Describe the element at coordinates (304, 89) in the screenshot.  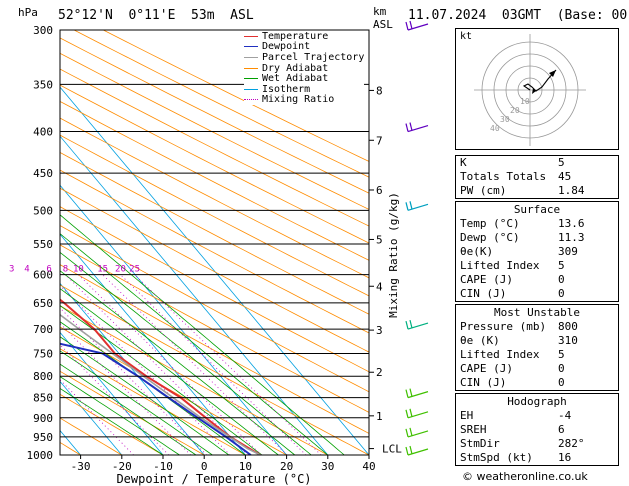
I see `legend-item-isotherm: Isotherm` at that location.